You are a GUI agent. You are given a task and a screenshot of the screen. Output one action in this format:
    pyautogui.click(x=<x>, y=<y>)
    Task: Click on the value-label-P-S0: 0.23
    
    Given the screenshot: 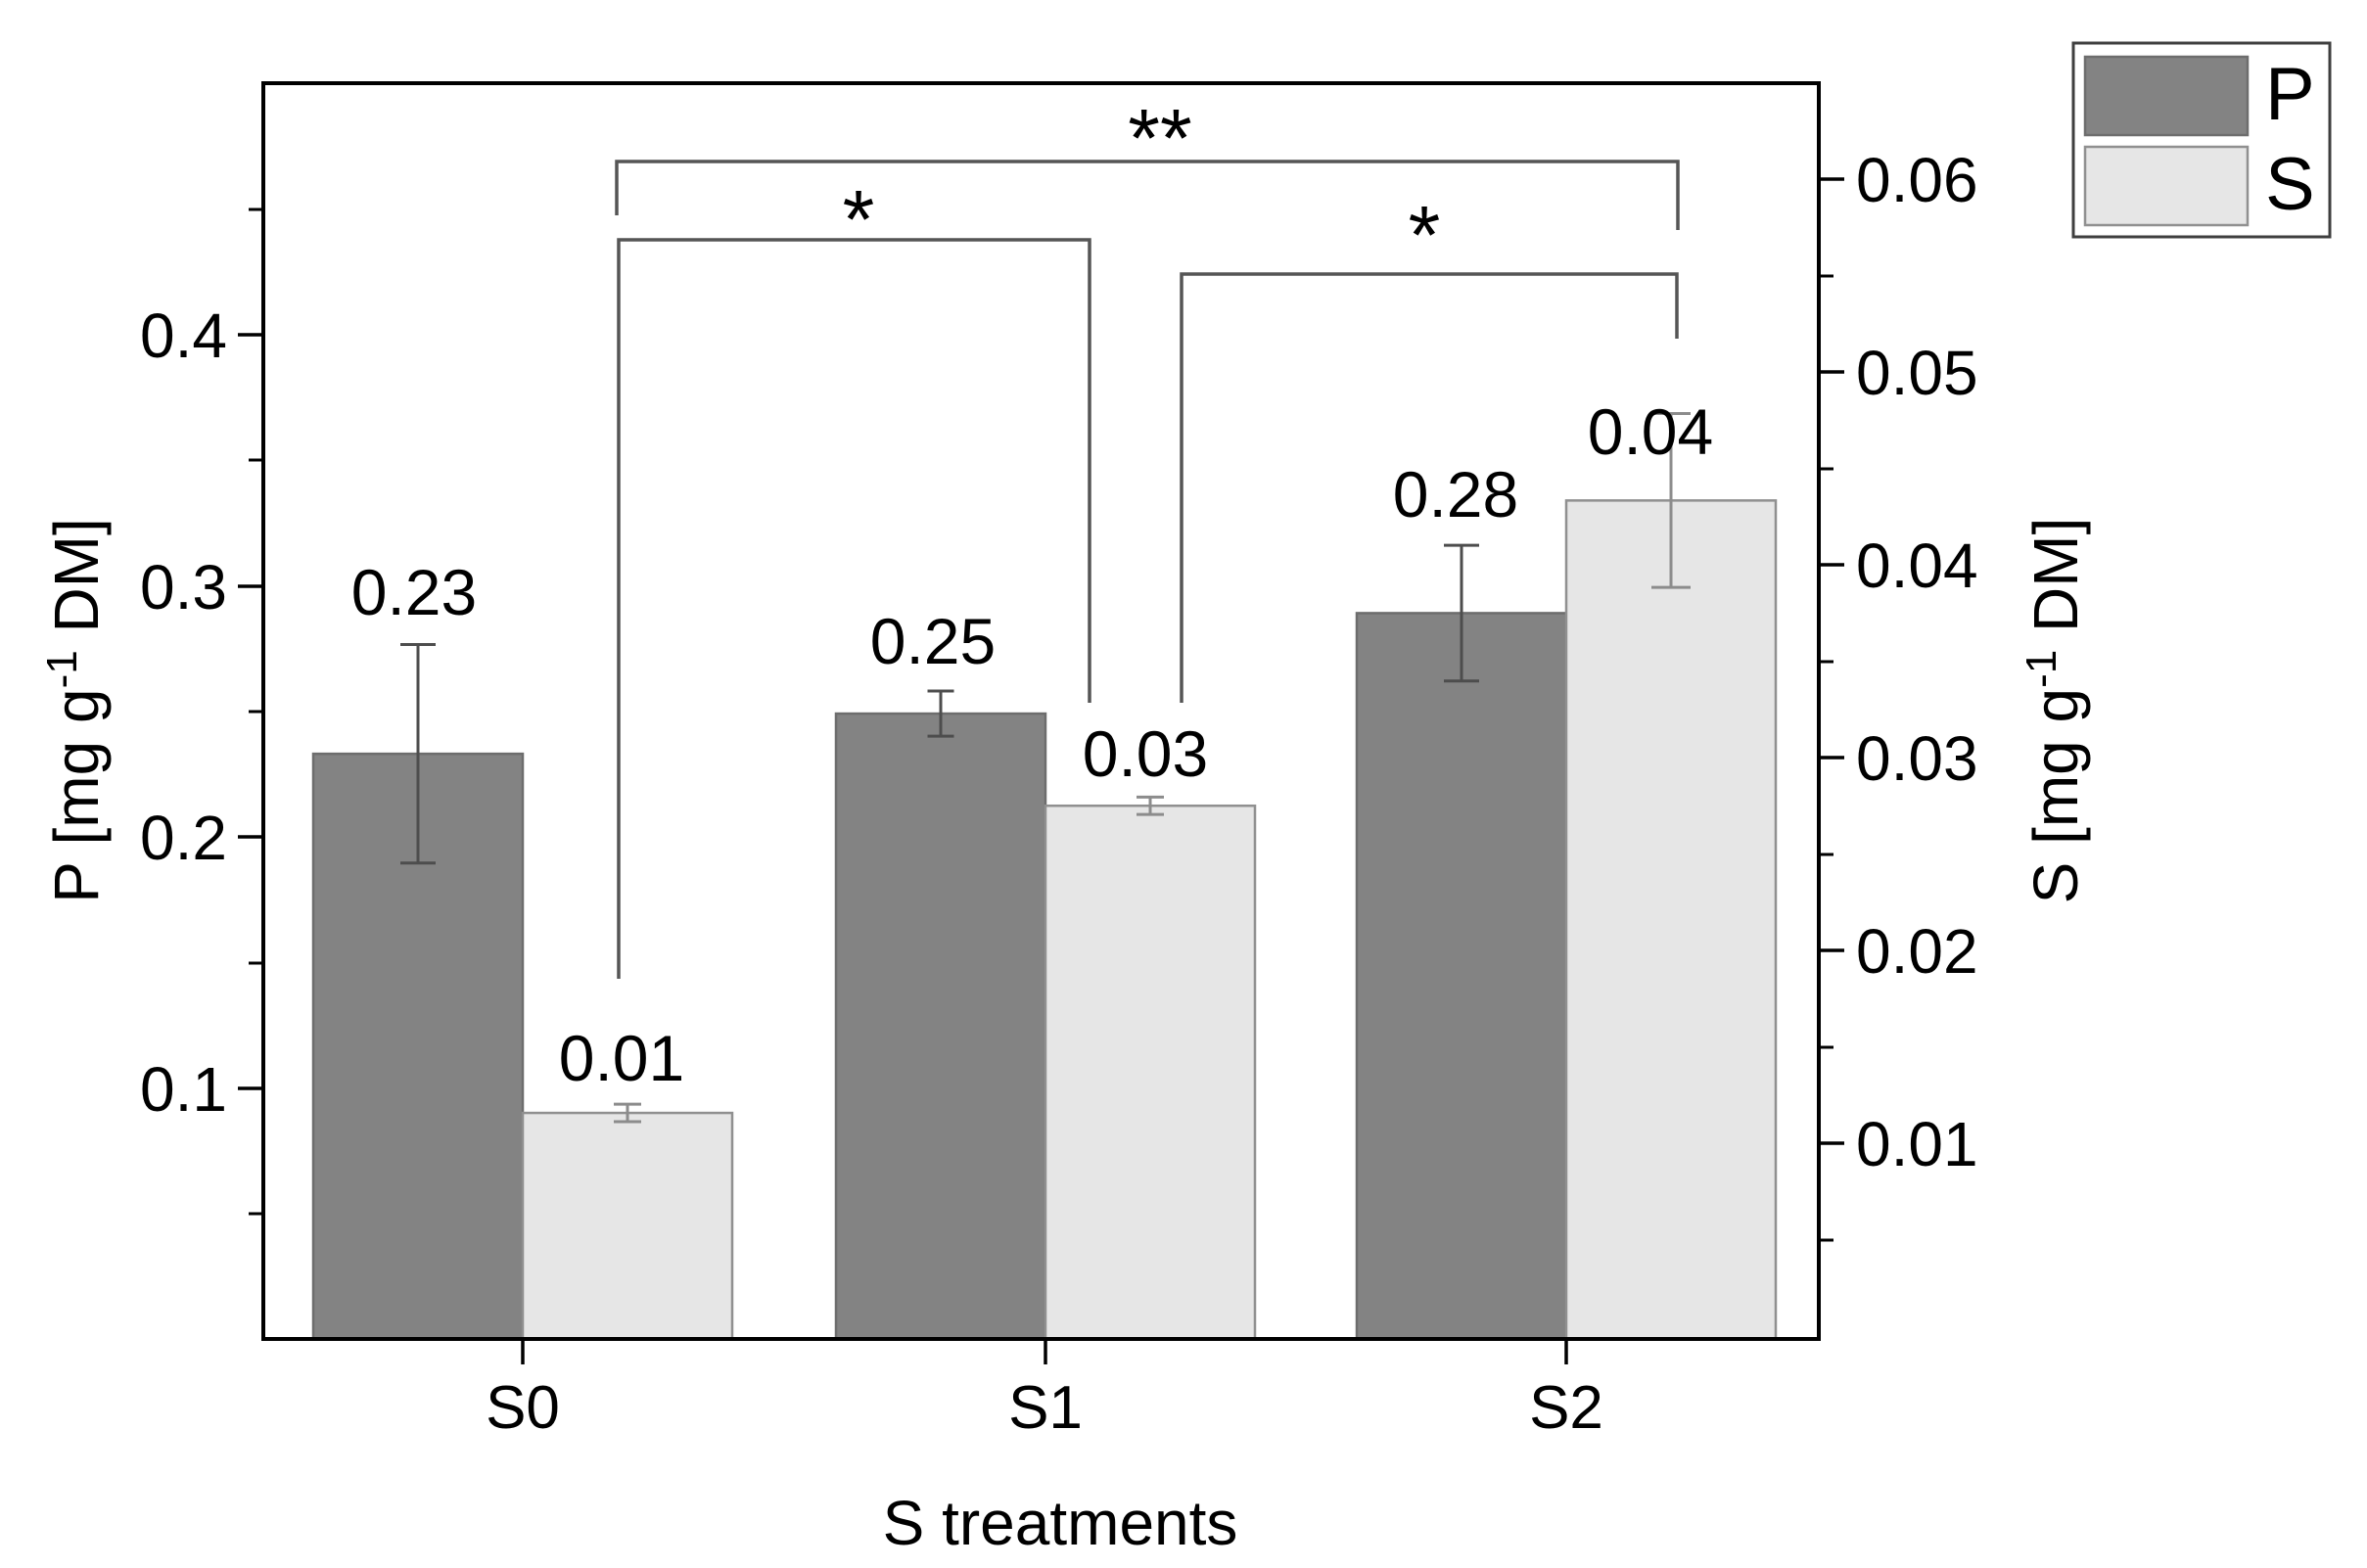 What is the action you would take?
    pyautogui.click(x=414, y=592)
    